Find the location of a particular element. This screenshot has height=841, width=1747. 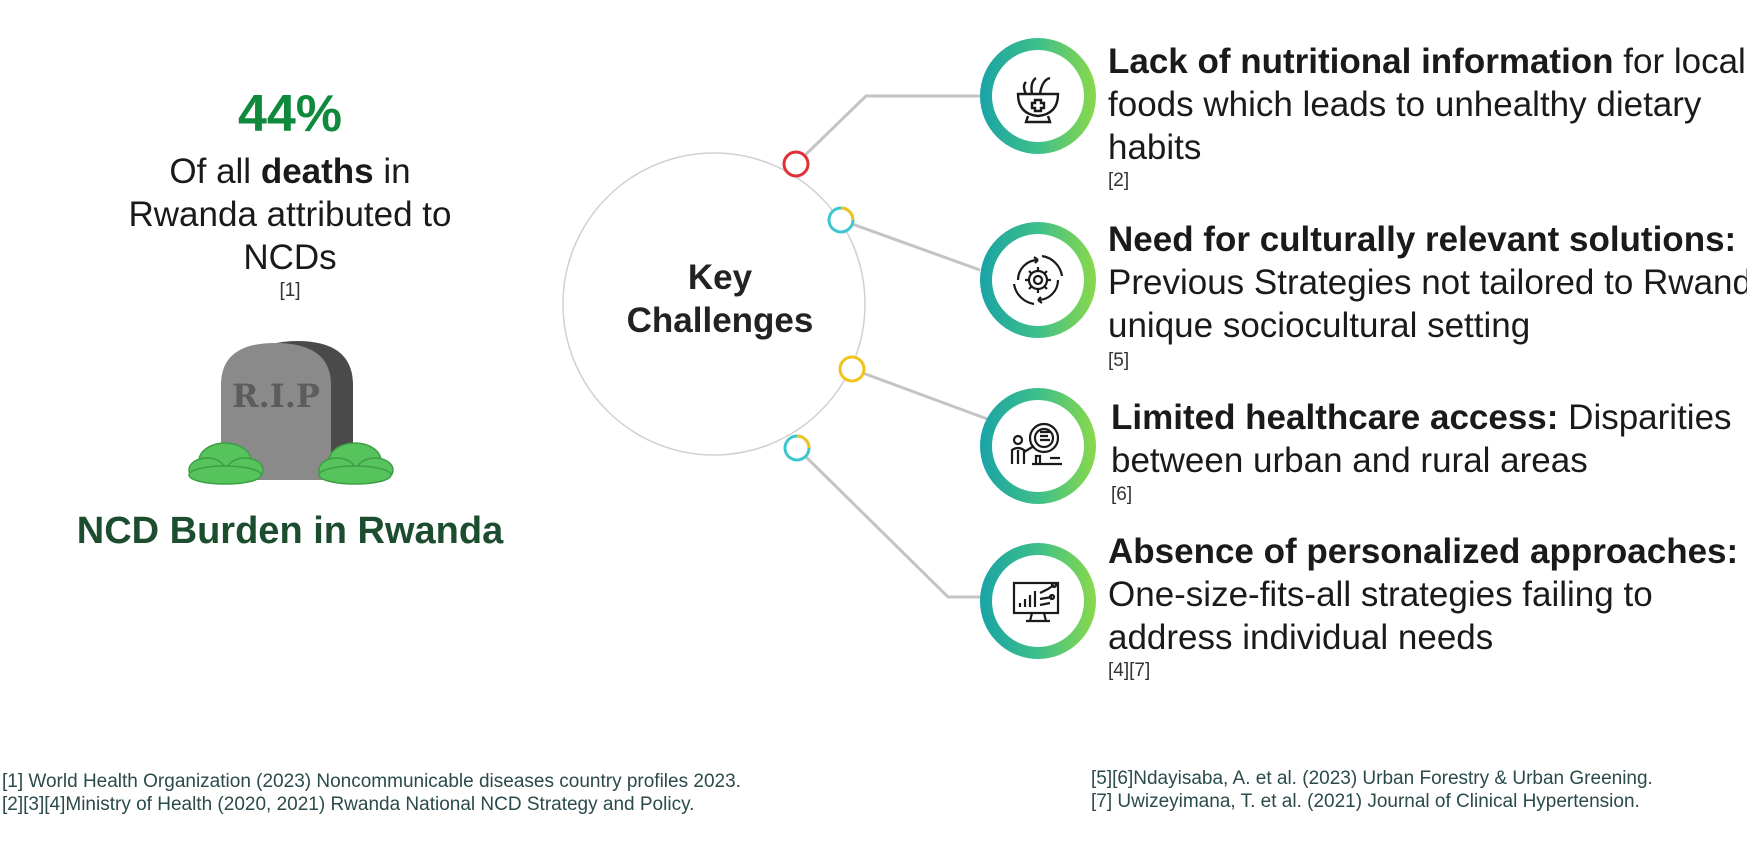

tombstone-icon: R.I.P is located at coordinates (291, 413).